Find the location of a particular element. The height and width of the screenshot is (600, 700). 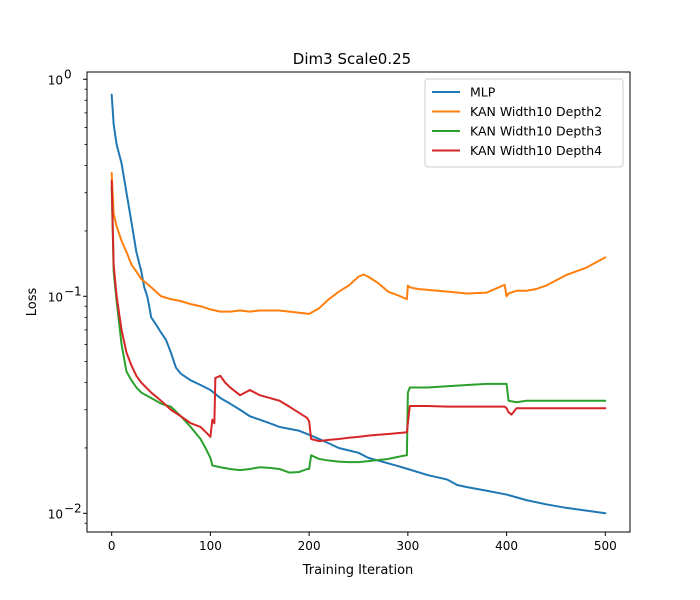

x-tick-label: 0 is located at coordinates (112, 546).